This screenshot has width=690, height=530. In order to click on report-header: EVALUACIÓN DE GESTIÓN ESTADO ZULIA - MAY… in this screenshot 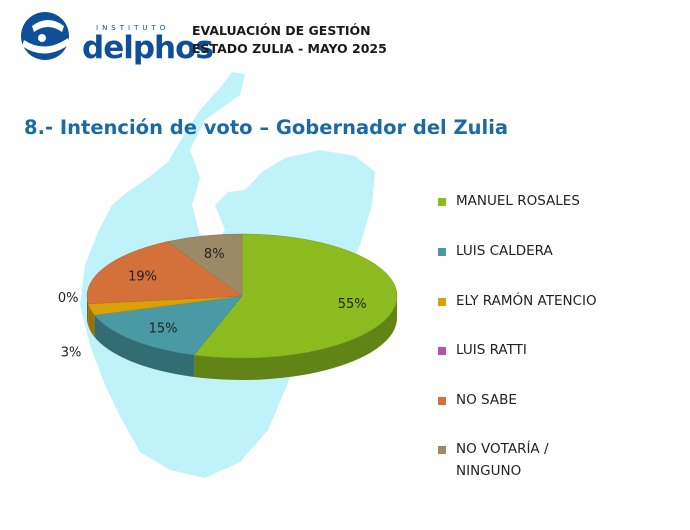, I will do `click(289, 40)`.